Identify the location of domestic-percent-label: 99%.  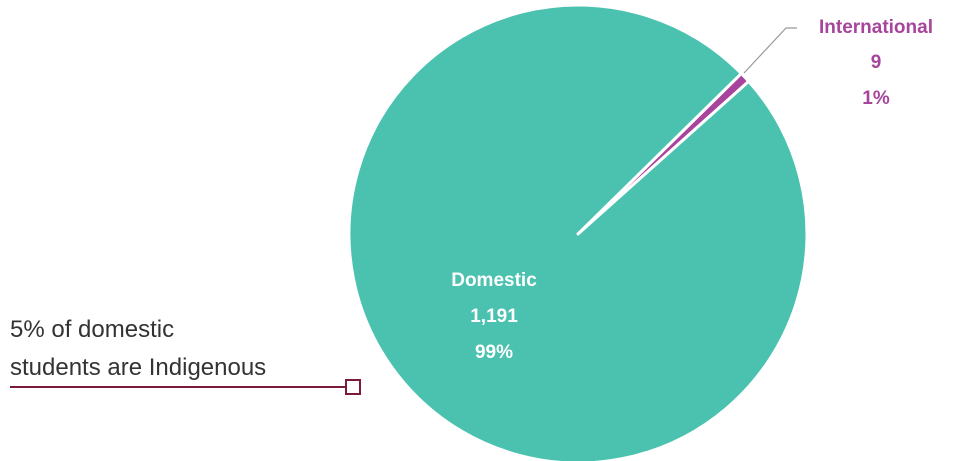
(494, 352).